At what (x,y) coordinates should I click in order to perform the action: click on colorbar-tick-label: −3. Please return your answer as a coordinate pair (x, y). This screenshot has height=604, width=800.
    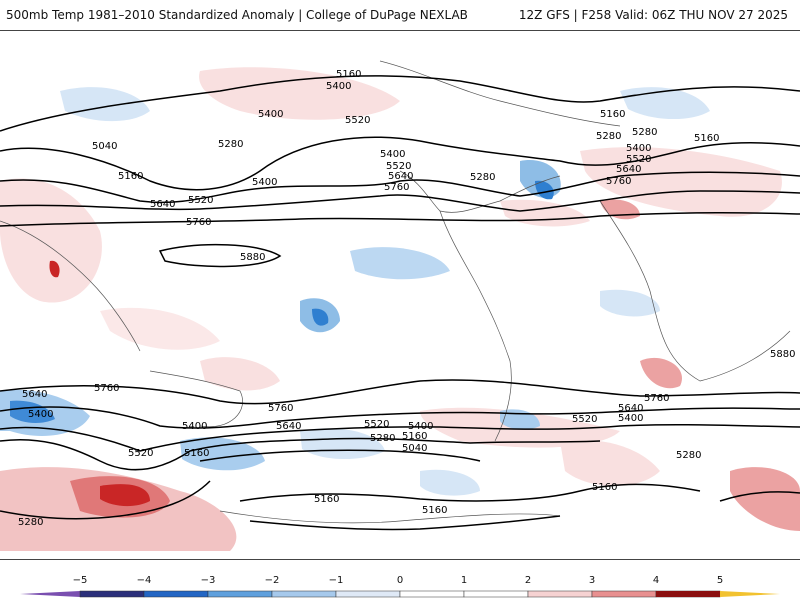
    Looking at the image, I should click on (208, 580).